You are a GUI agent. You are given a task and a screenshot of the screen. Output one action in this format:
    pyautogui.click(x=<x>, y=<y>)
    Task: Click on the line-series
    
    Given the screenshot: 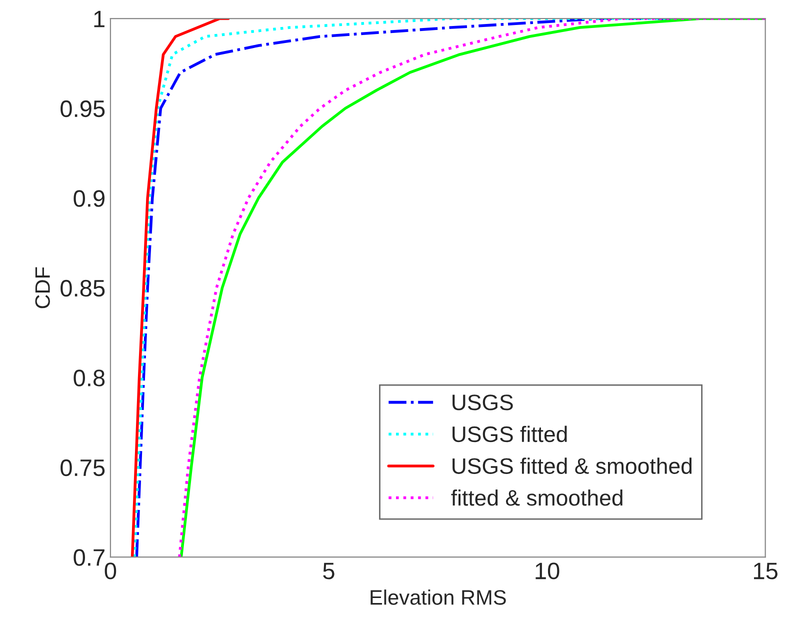 What is the action you would take?
    pyautogui.click(x=180, y=288)
    